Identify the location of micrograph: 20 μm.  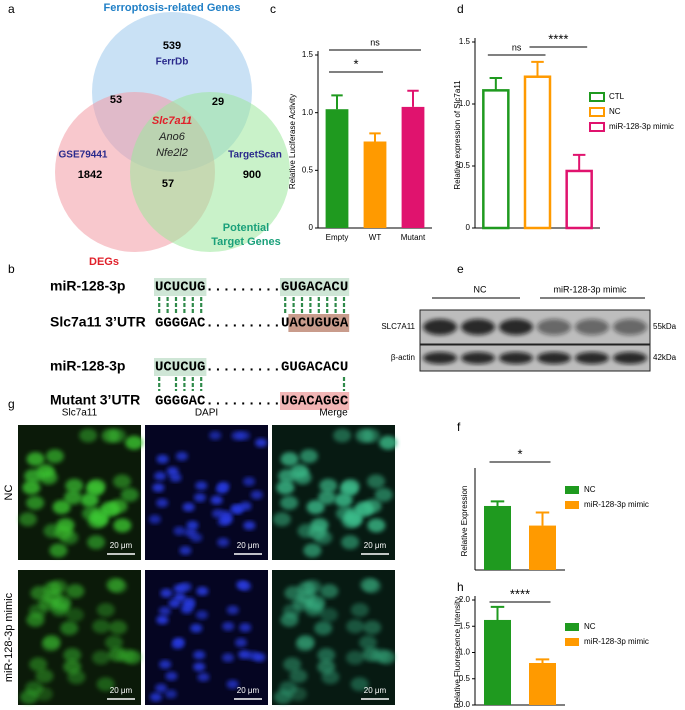
(335, 492).